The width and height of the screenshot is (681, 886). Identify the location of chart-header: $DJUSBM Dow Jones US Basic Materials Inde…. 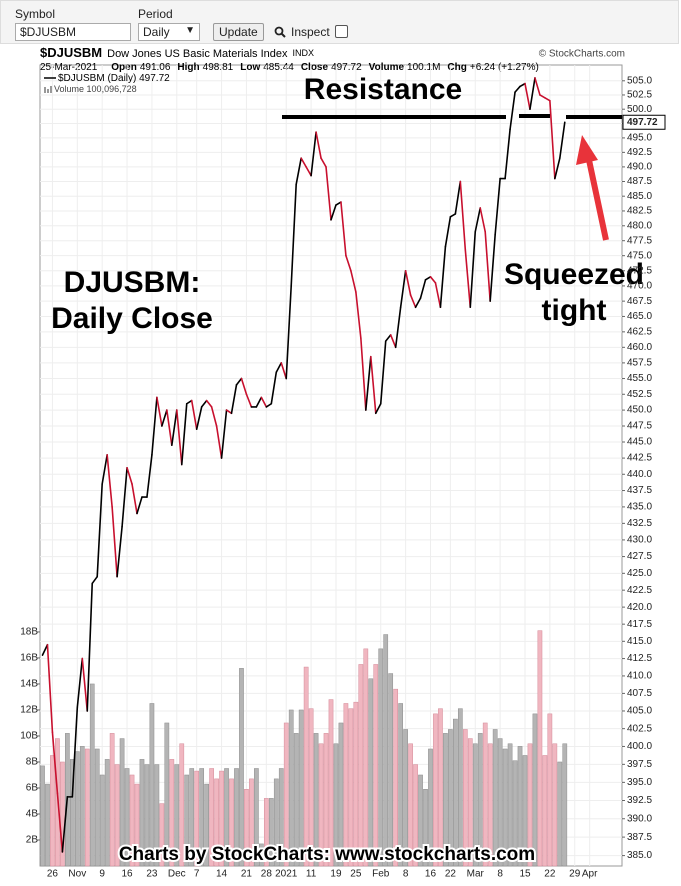
(177, 52).